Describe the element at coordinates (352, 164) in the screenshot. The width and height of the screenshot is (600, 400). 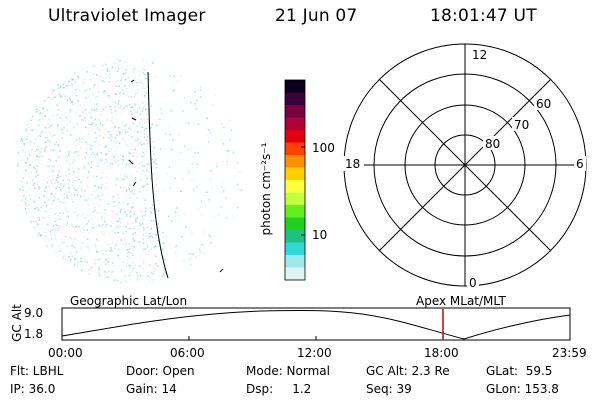
I see `mlt-label-18: 18` at that location.